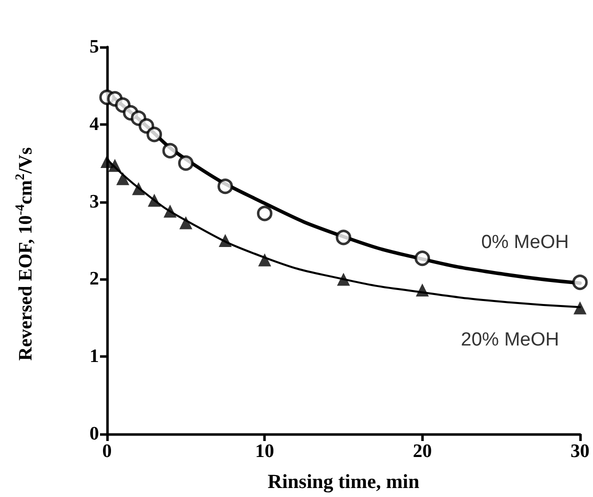 The image size is (593, 497). I want to click on y-tick-label: 4, so click(95, 124).